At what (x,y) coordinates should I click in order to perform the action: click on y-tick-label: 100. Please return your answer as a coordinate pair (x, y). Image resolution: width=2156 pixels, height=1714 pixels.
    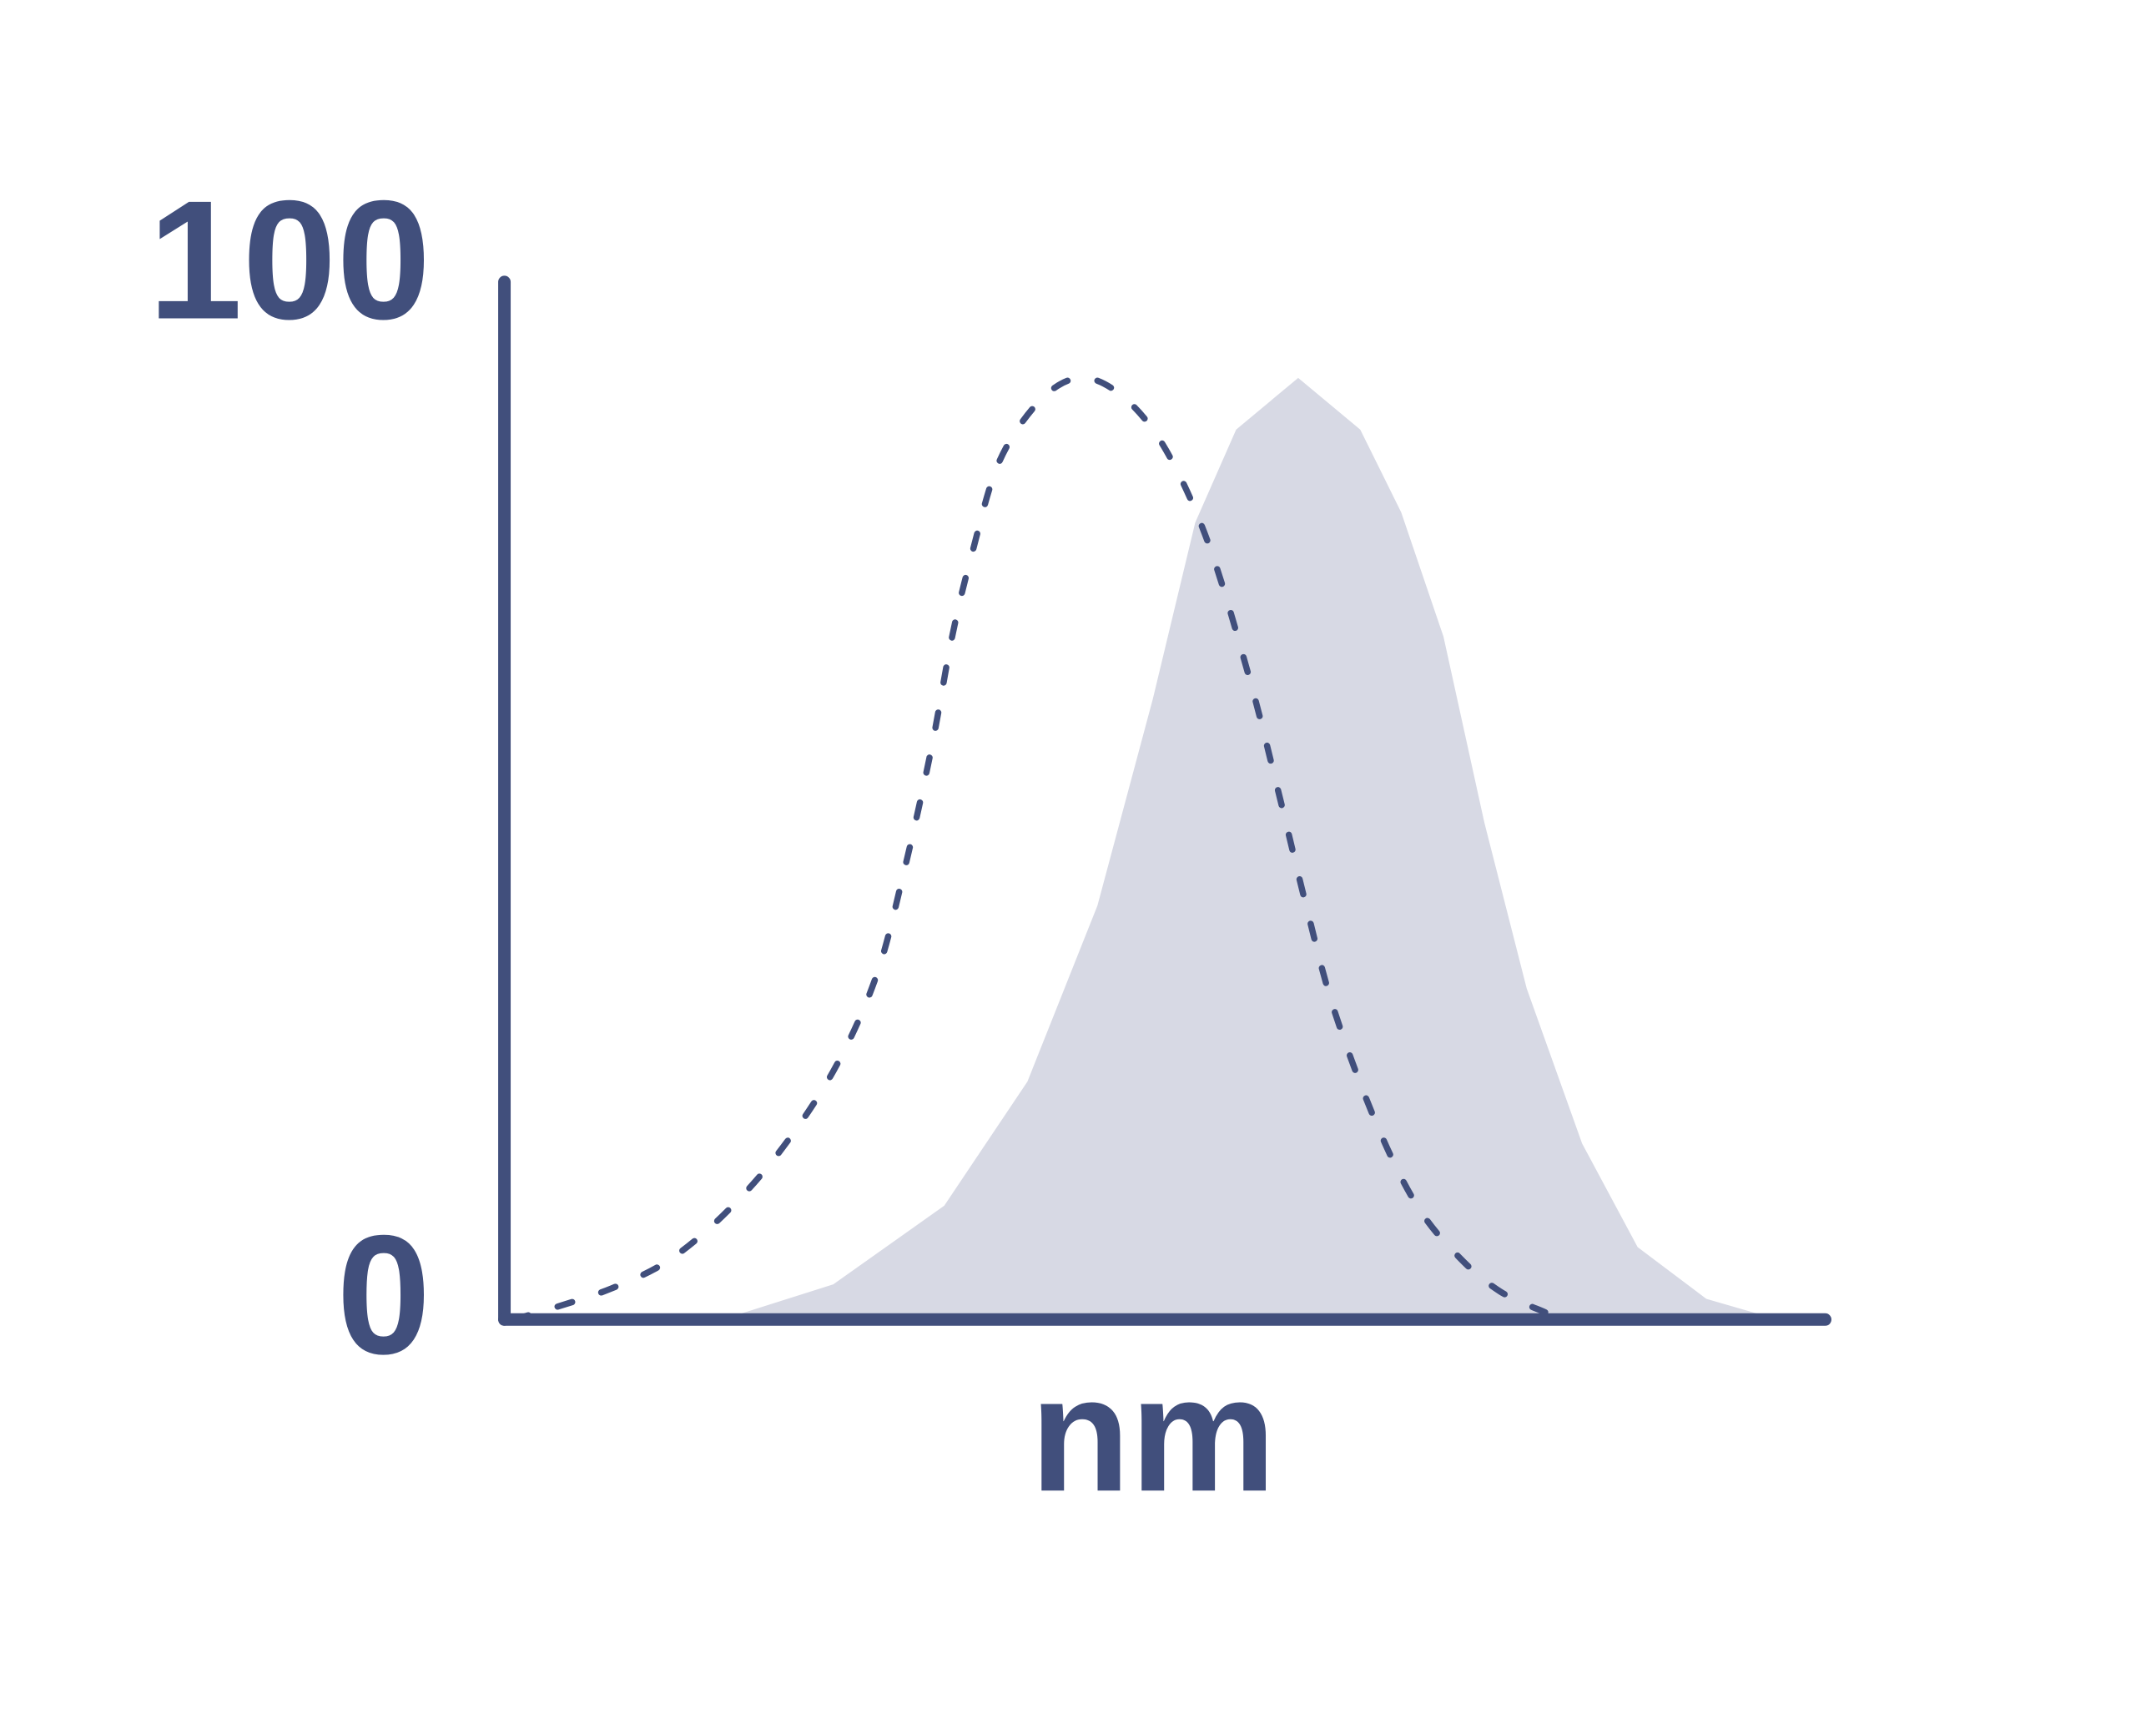
    Looking at the image, I should click on (290, 261).